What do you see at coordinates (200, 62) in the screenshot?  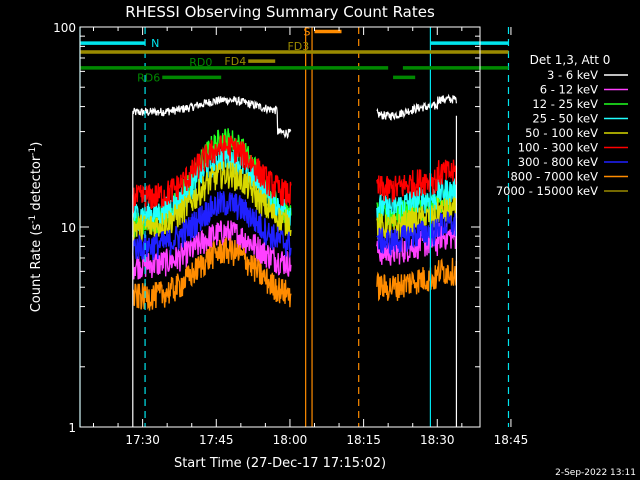 I see `flag-label: RD0` at bounding box center [200, 62].